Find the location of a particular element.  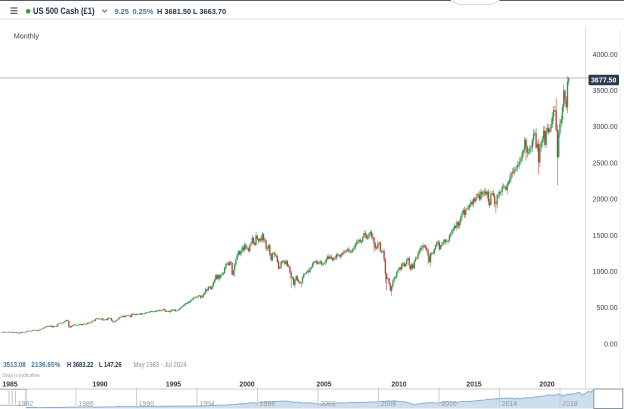

svg-text: 3677.50 is located at coordinates (603, 81).